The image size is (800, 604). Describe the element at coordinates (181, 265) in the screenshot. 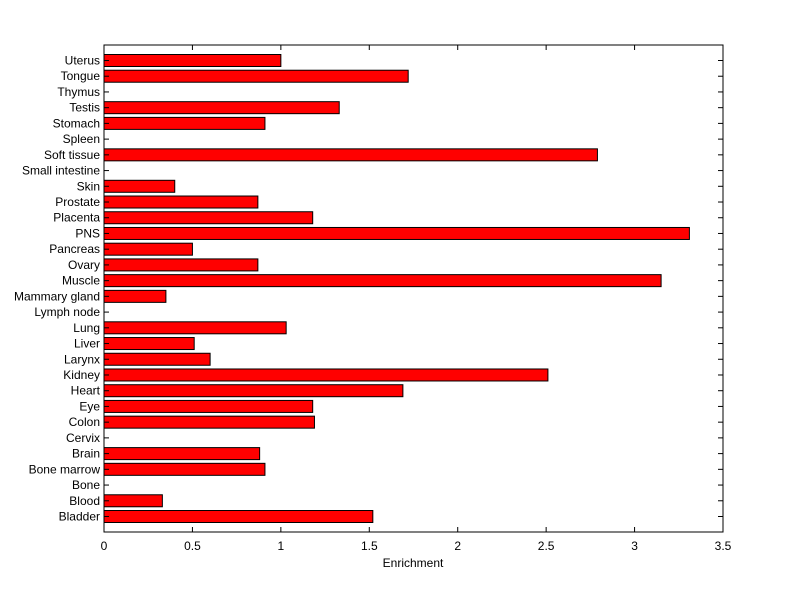

I see `bar-ovary` at that location.